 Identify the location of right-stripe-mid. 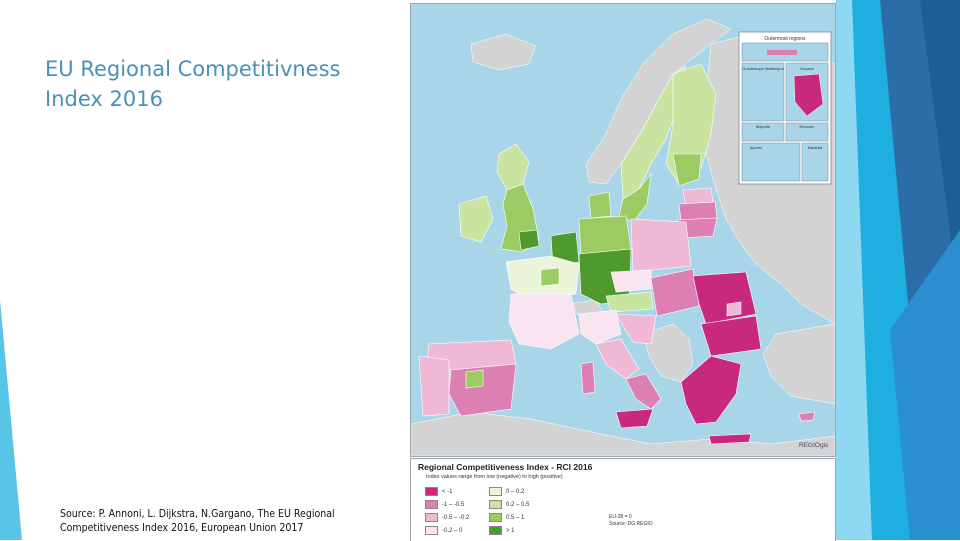
(896, 270).